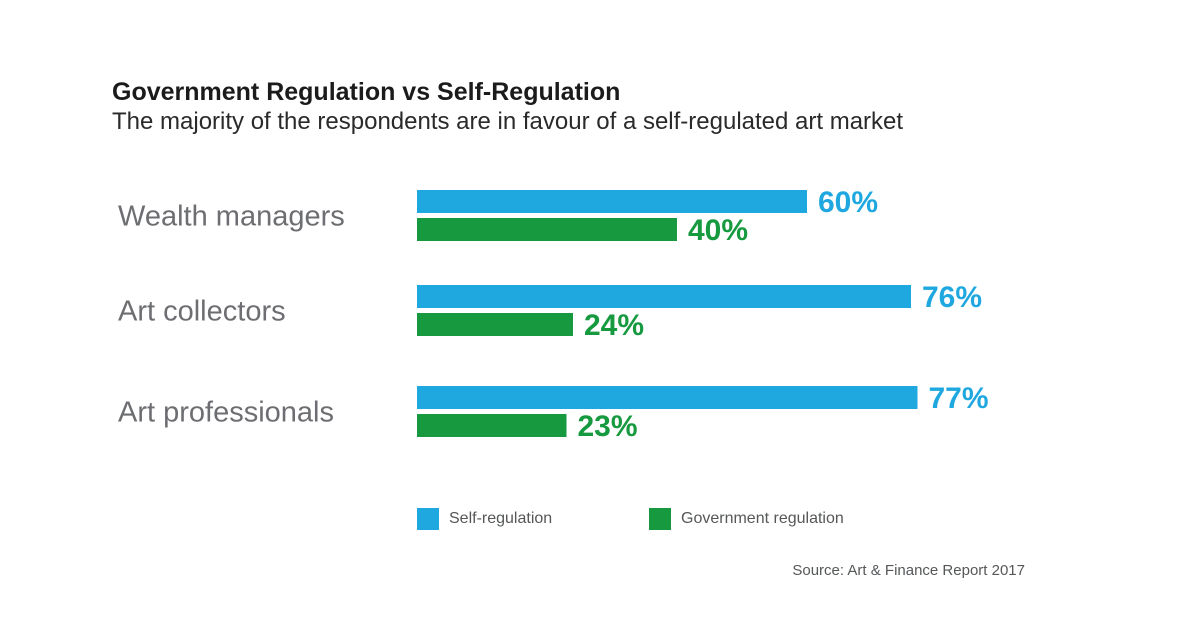 Image resolution: width=1200 pixels, height=628 pixels. Describe the element at coordinates (664, 296) in the screenshot. I see `bar-art-collectors-self-regulation` at that location.